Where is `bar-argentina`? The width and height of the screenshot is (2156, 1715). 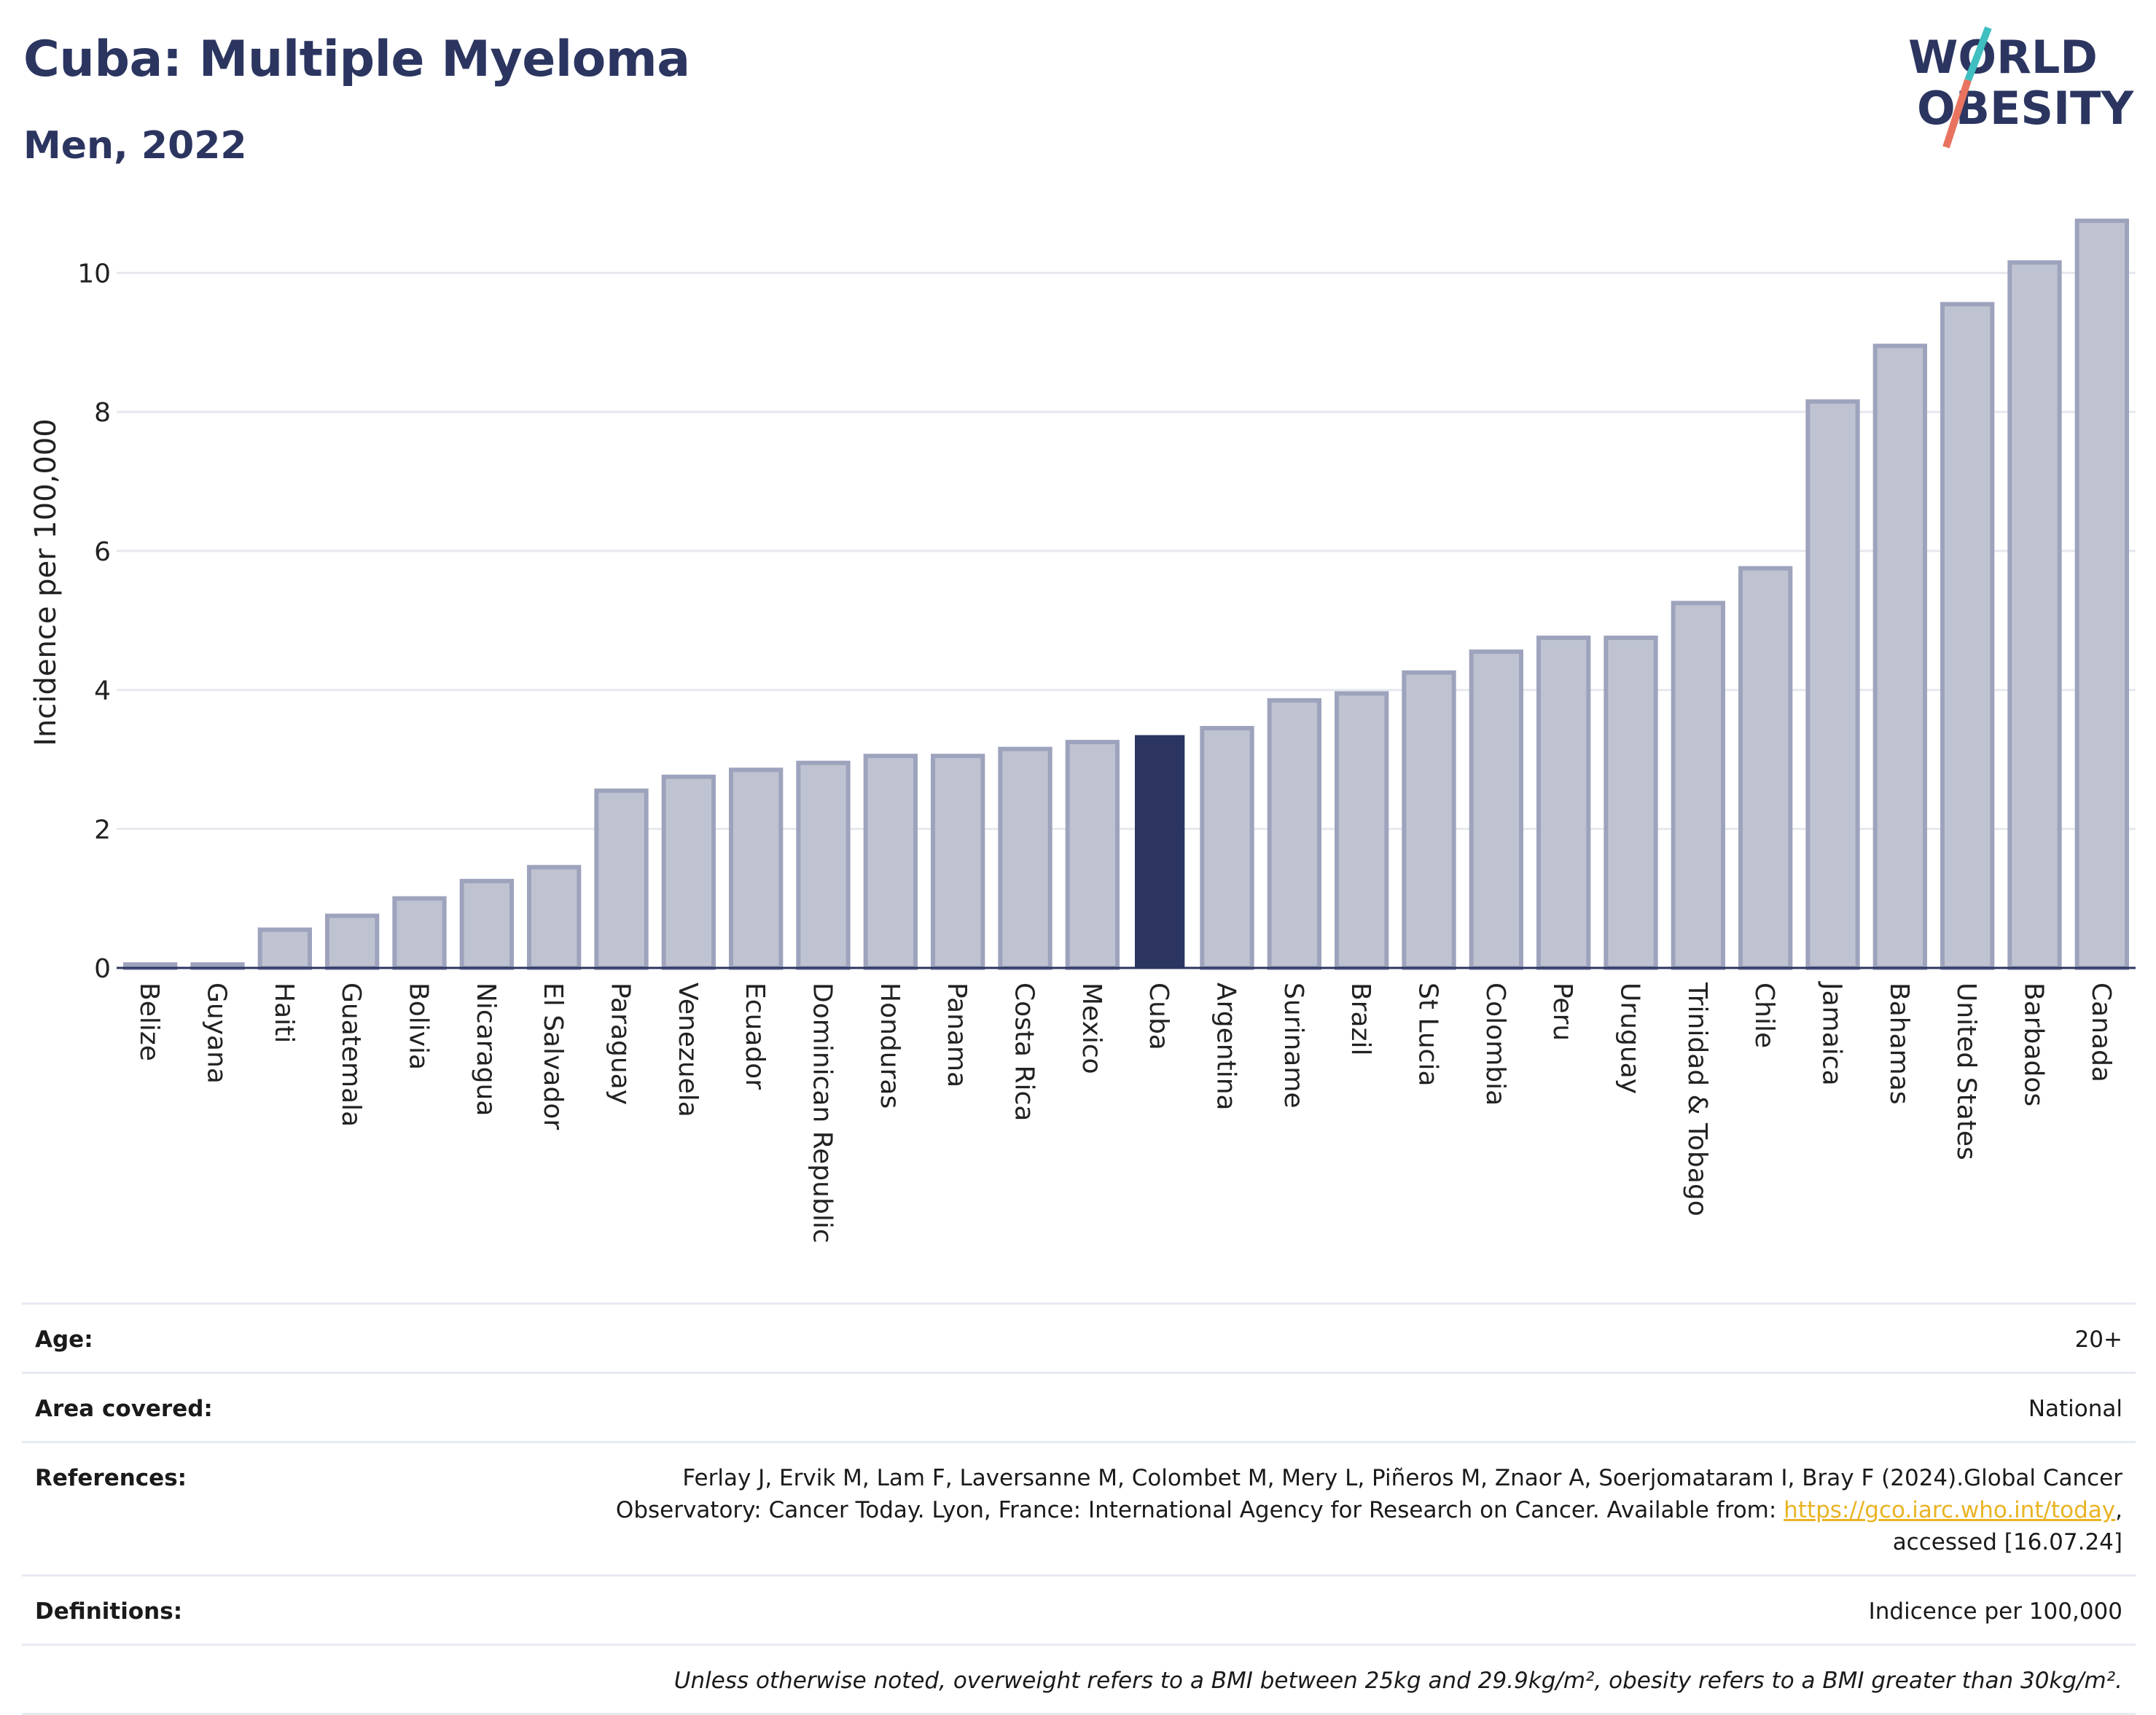 bar-argentina is located at coordinates (1227, 848).